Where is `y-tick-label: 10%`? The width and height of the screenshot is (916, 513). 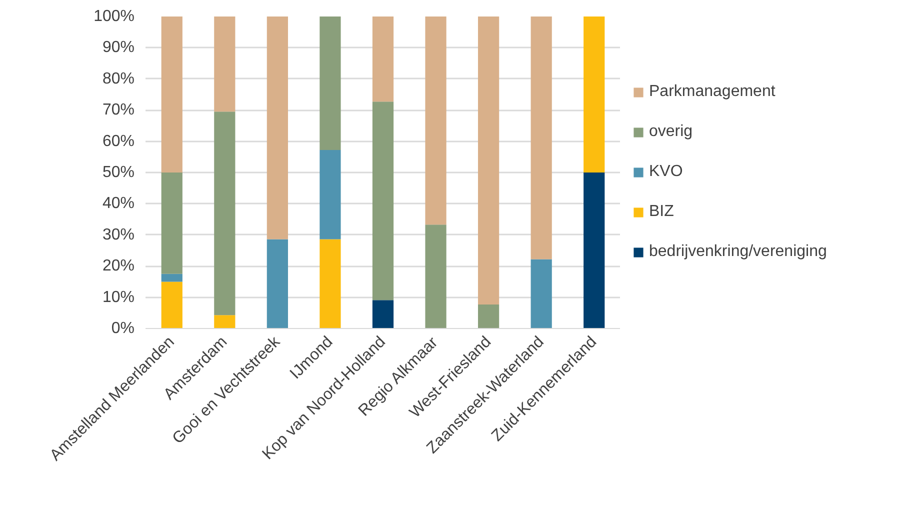 y-tick-label: 10% is located at coordinates (118, 297).